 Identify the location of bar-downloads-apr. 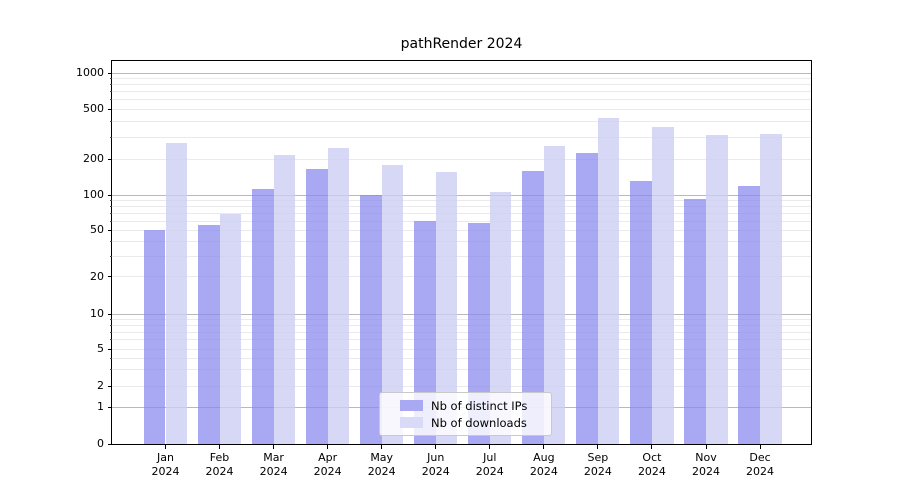
(338, 295).